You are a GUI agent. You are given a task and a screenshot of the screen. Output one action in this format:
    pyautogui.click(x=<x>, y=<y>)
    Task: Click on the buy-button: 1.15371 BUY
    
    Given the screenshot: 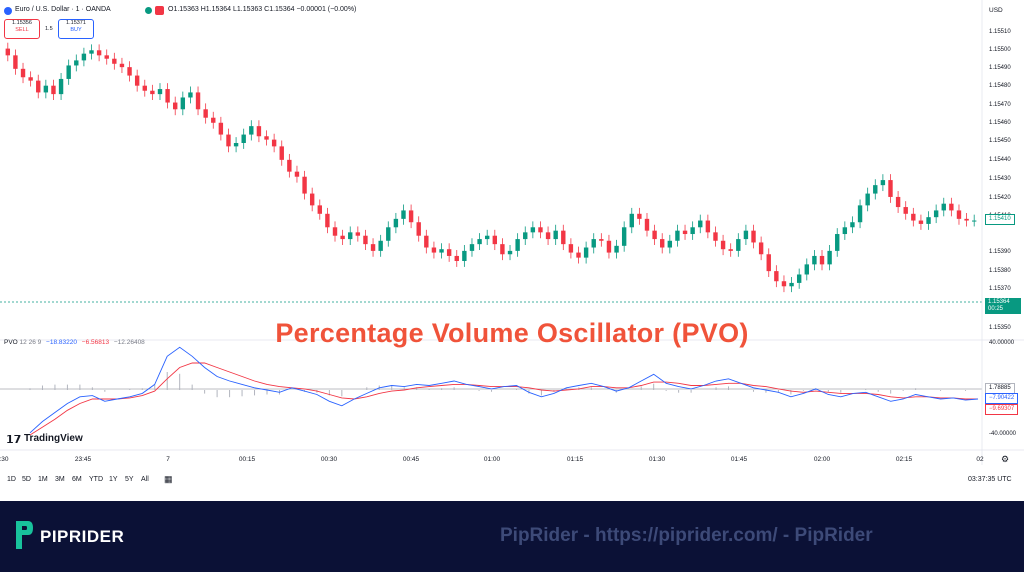 What is the action you would take?
    pyautogui.click(x=76, y=29)
    